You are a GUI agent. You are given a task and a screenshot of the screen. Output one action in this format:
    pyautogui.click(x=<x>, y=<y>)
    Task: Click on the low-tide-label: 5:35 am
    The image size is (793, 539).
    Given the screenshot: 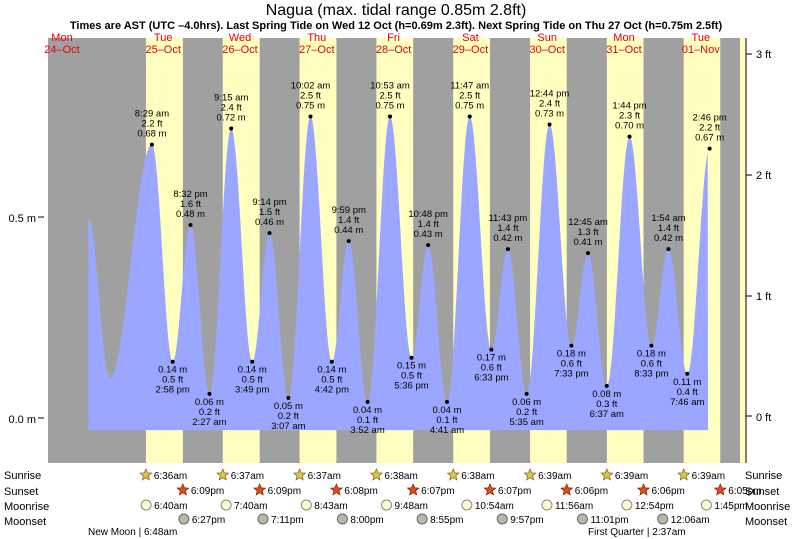 What is the action you would take?
    pyautogui.click(x=527, y=422)
    